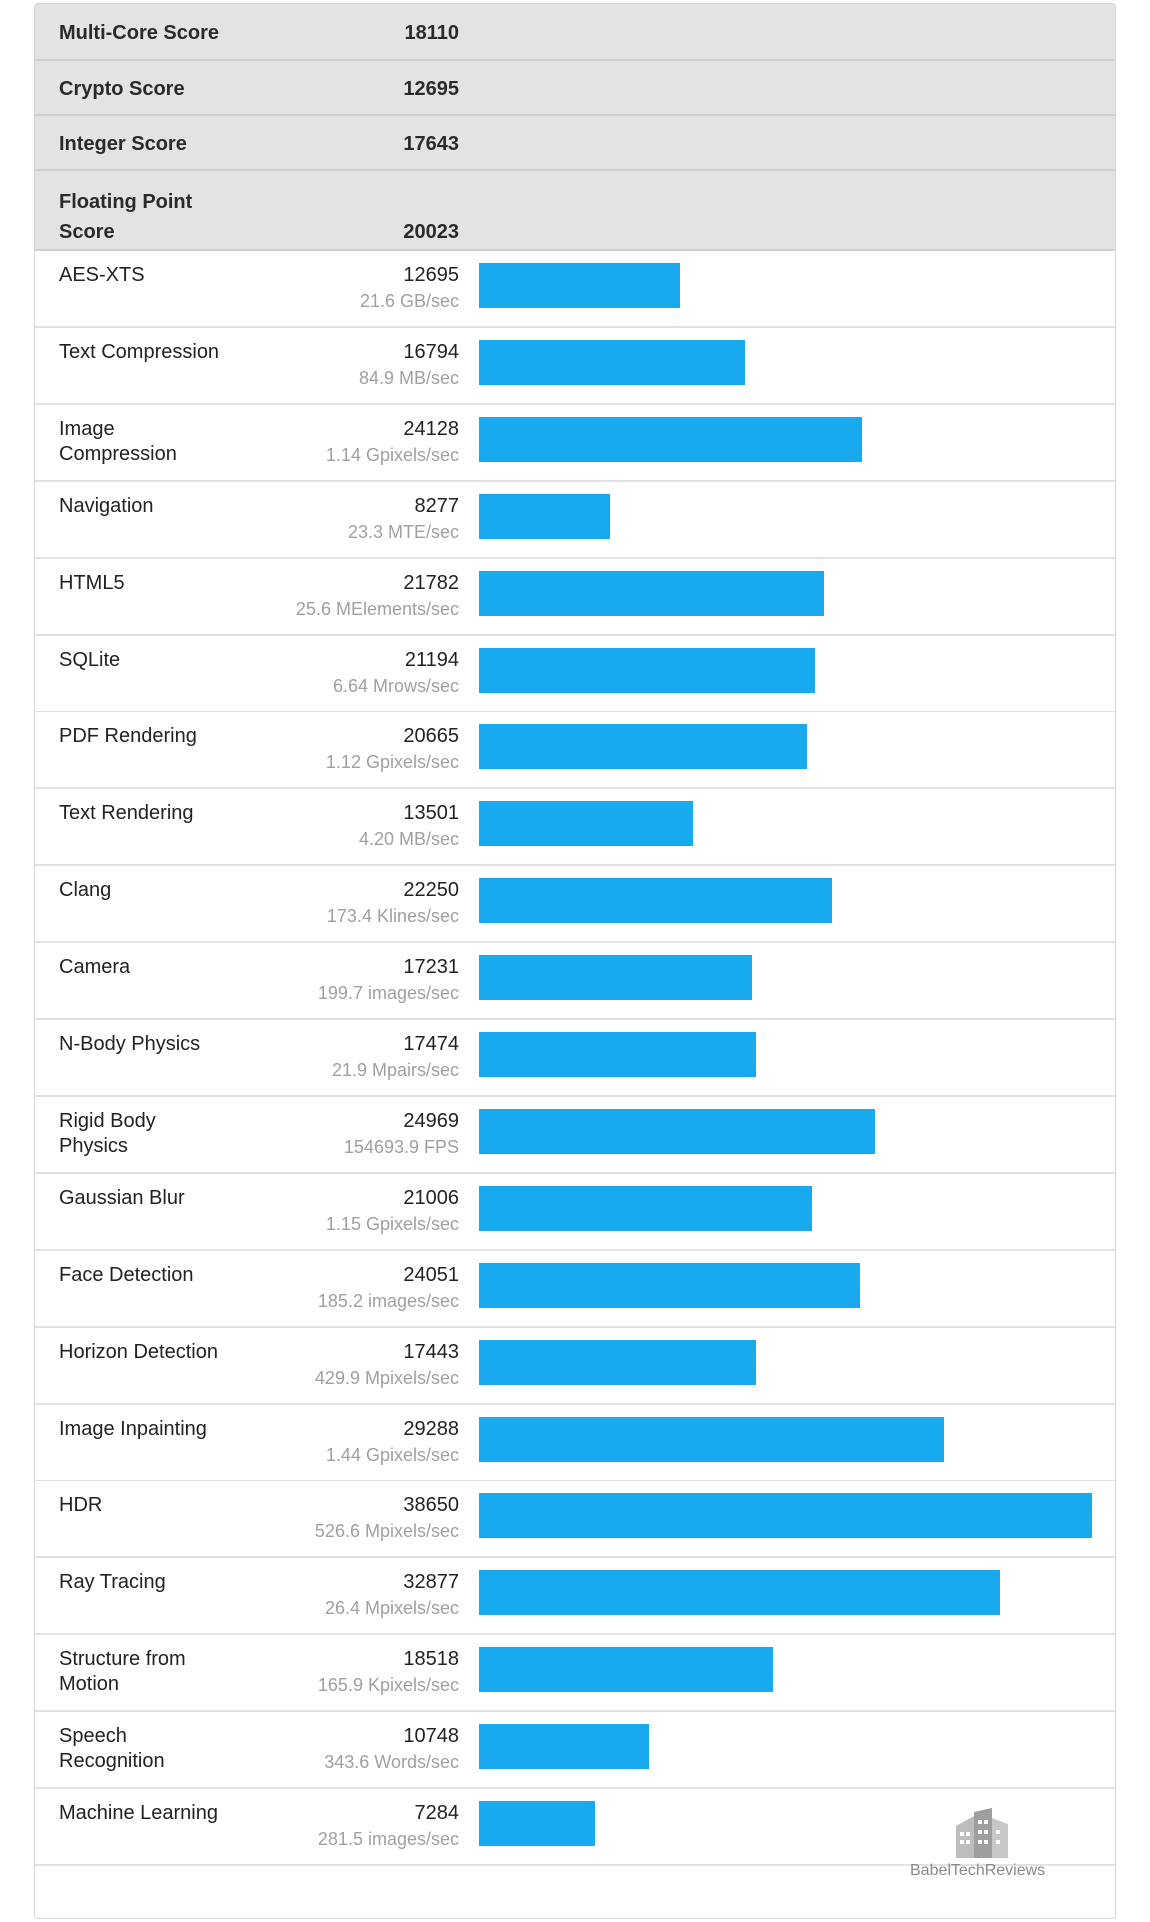 This screenshot has height=1922, width=1150. What do you see at coordinates (123, 144) in the screenshot?
I see `score-label: Integer Score` at bounding box center [123, 144].